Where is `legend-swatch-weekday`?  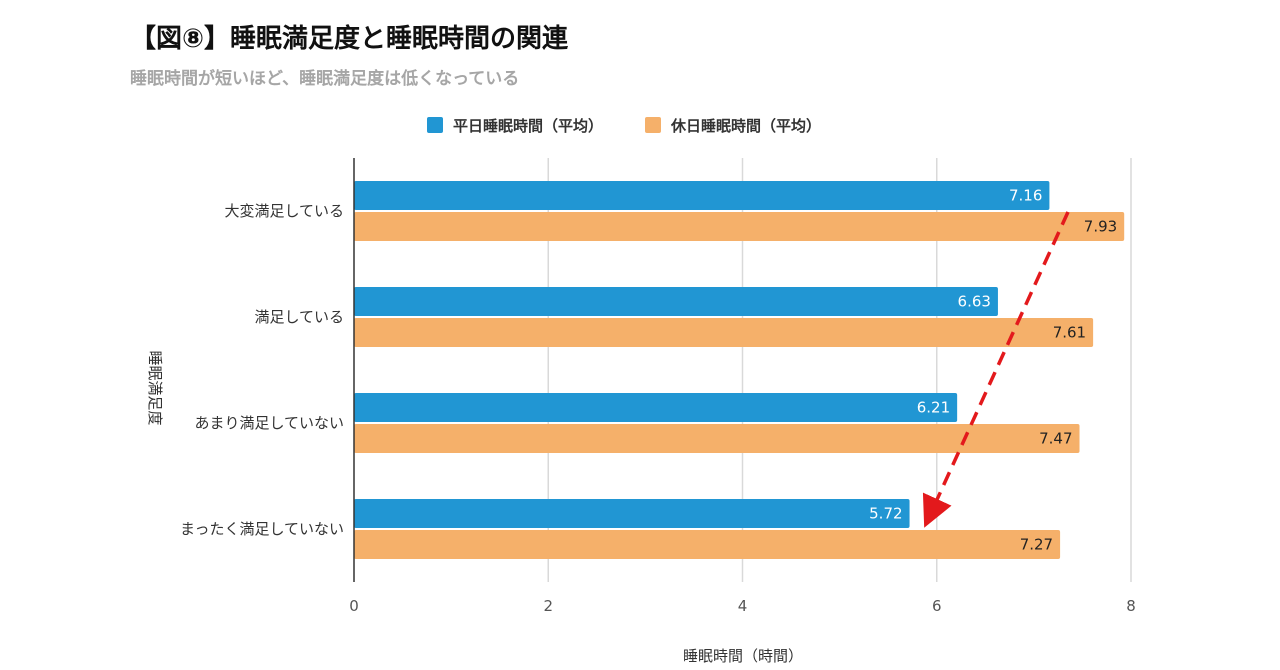 legend-swatch-weekday is located at coordinates (435, 125).